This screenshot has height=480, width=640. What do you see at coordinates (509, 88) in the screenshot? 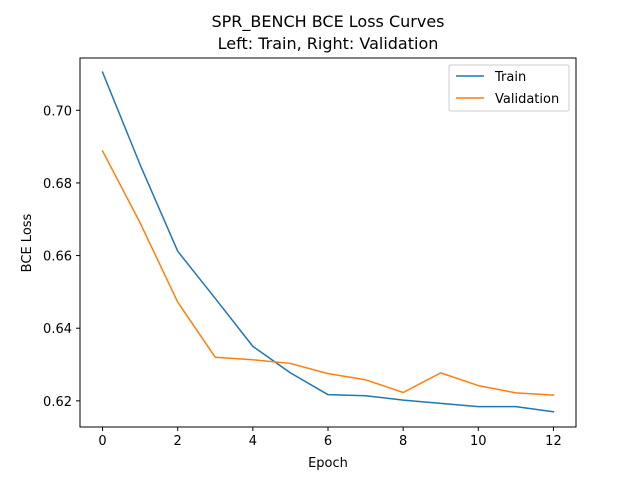
I see `legend: Train Validation` at bounding box center [509, 88].